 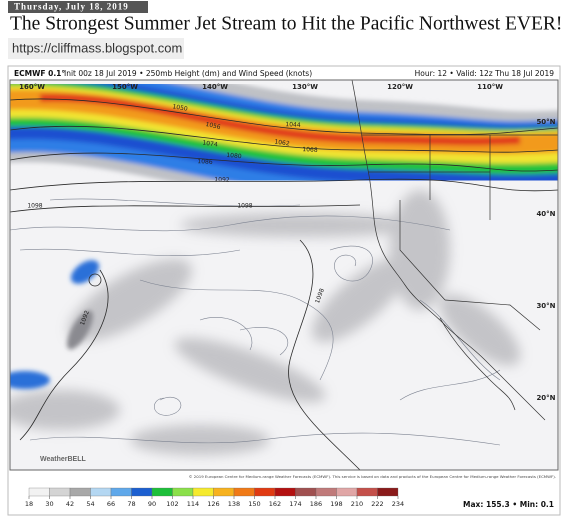 I want to click on latitude-label: 30°N, so click(x=545, y=306).